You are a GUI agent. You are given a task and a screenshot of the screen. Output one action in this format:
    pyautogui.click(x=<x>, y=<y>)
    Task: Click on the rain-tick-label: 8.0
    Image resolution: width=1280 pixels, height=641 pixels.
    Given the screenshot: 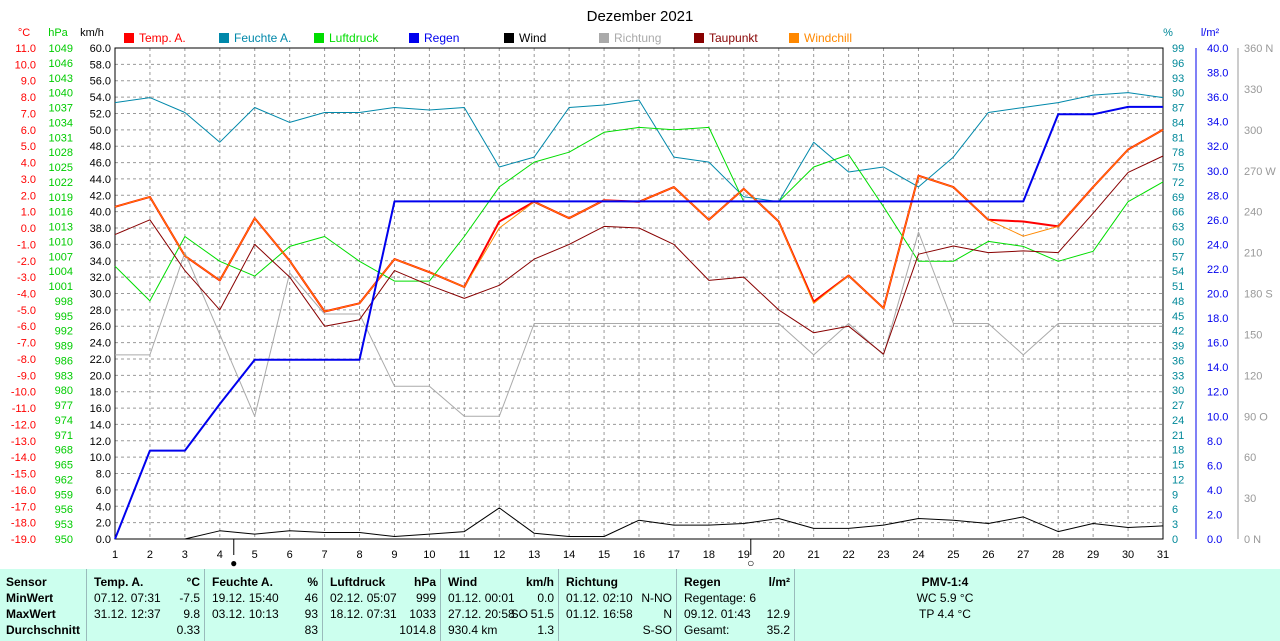 What is the action you would take?
    pyautogui.click(x=1214, y=442)
    